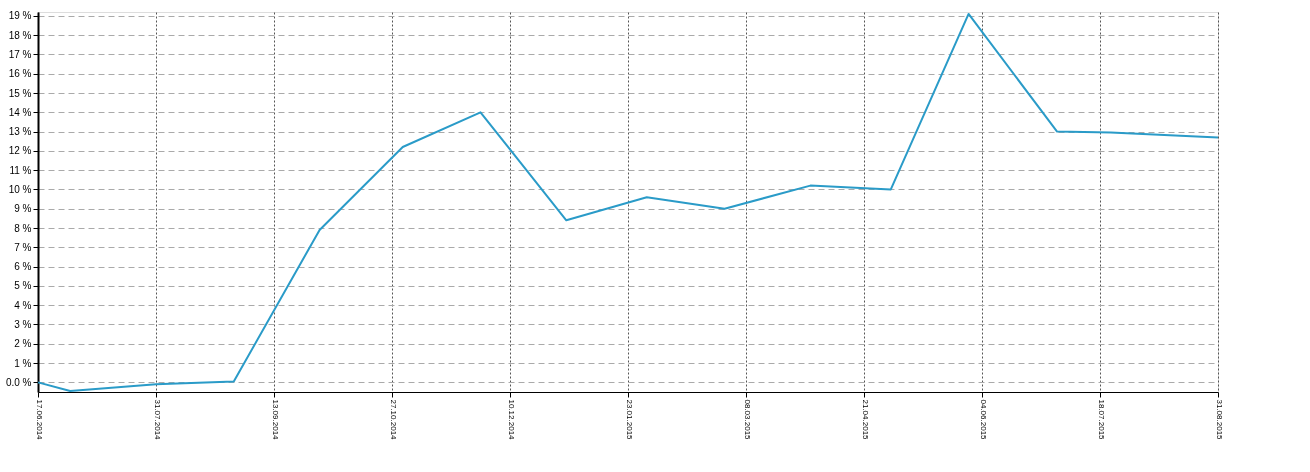  What do you see at coordinates (629, 420) in the screenshot?
I see `x-tick-label: 23.01.2015` at bounding box center [629, 420].